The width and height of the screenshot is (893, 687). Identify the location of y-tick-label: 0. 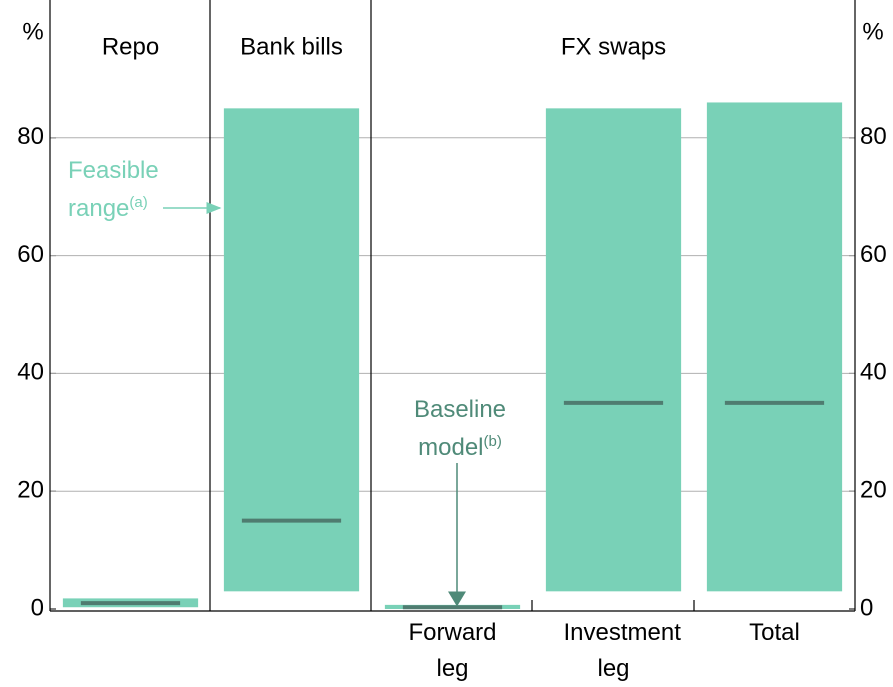
(37, 607).